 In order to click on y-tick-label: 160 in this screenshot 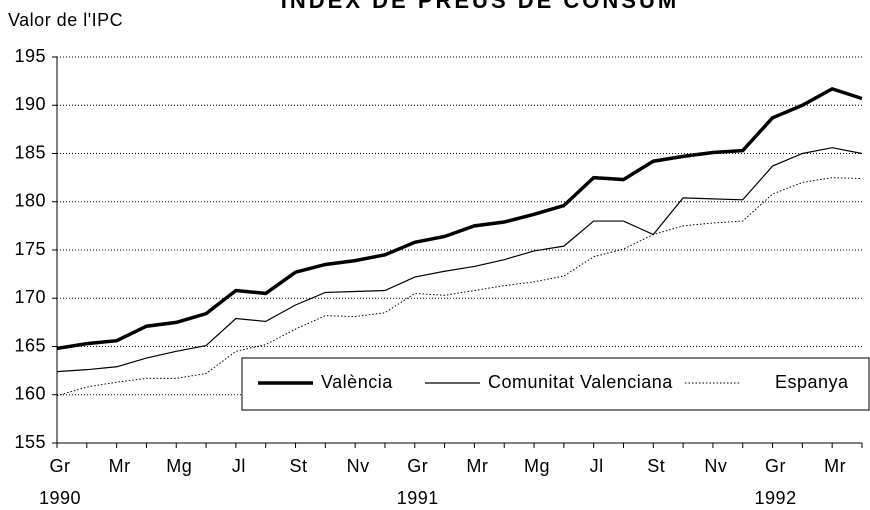, I will do `click(30, 394)`.